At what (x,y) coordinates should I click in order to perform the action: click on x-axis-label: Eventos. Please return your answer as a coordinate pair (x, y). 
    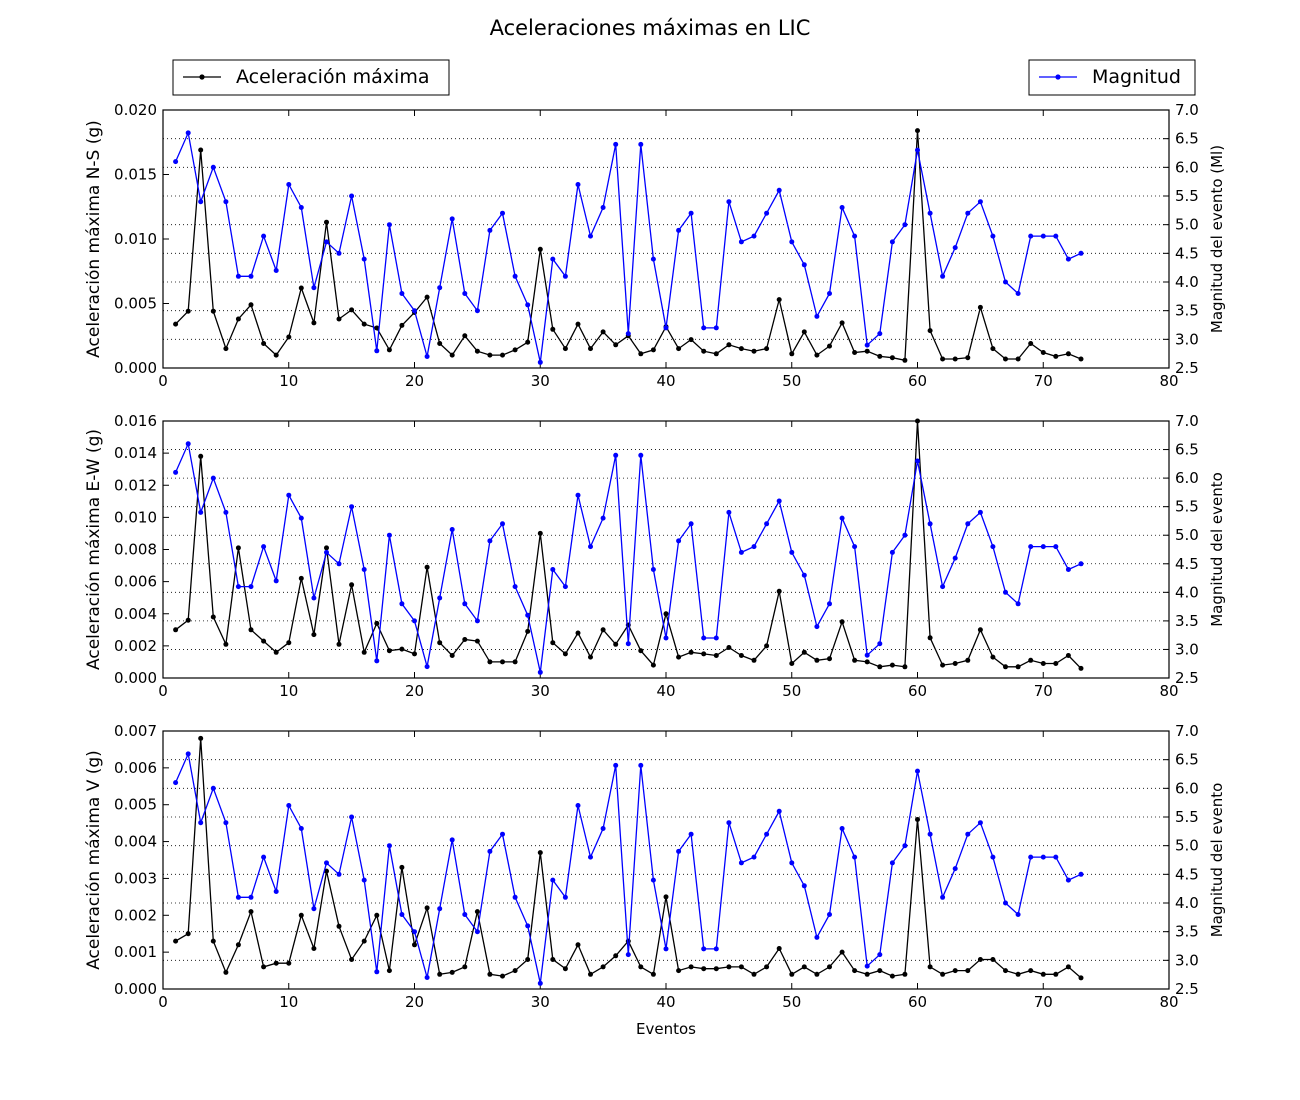
    Looking at the image, I should click on (666, 1029).